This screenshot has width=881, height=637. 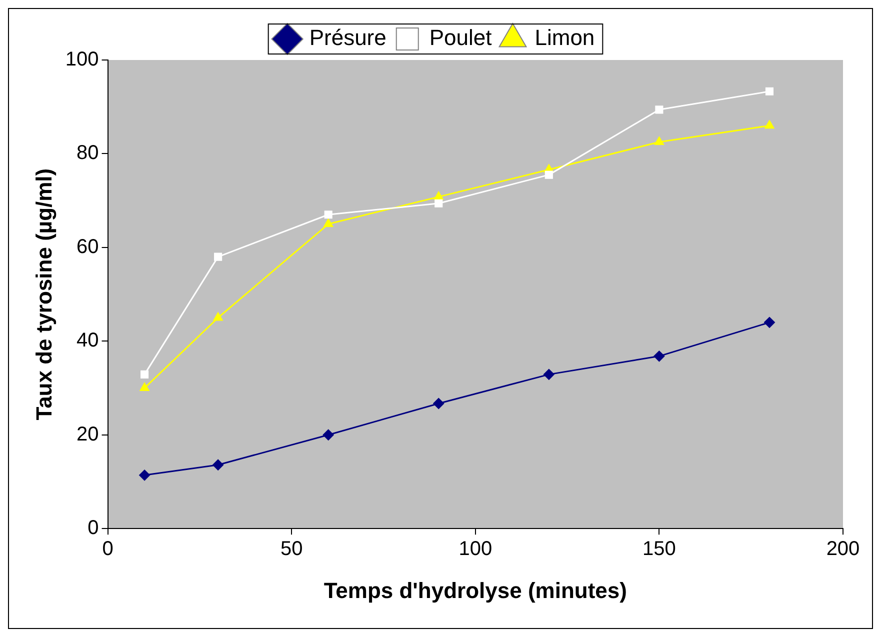 I want to click on y-tick-label: 20, so click(x=87, y=434).